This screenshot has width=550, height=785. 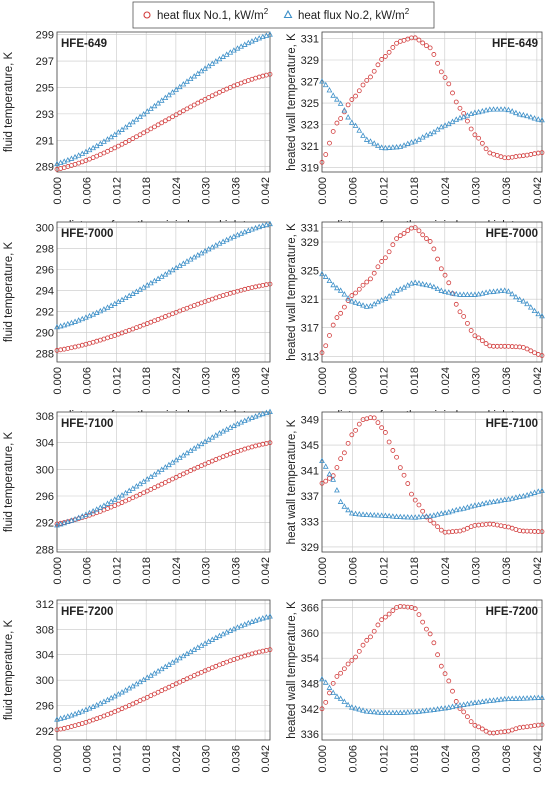 I want to click on x-tick-label: 0.012, so click(x=384, y=191).